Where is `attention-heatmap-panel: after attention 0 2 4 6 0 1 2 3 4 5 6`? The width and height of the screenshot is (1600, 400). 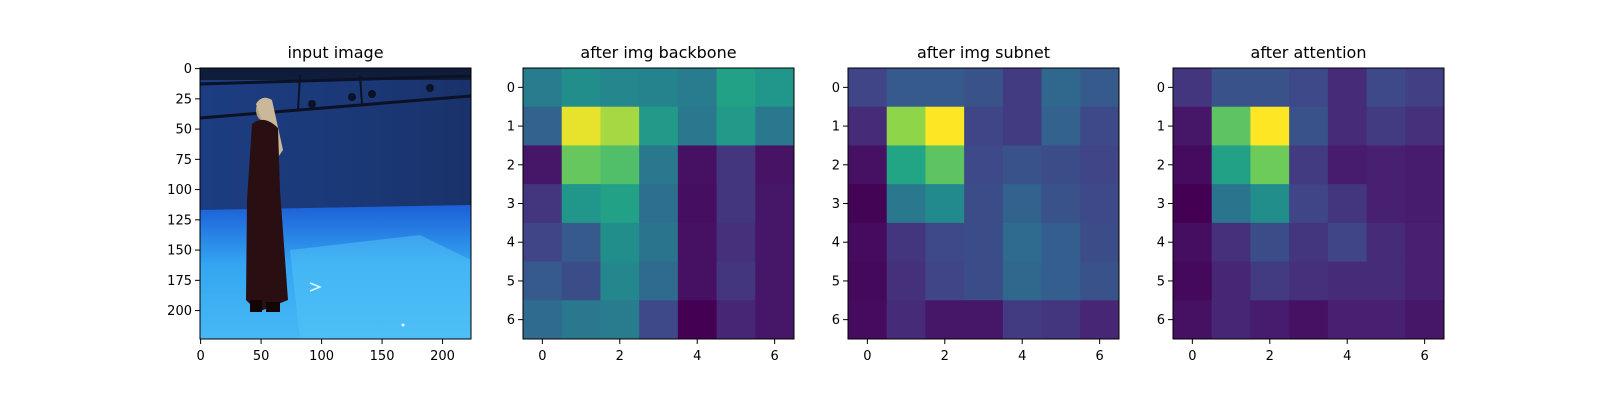
attention-heatmap-panel: after attention 0 2 4 6 0 1 2 3 4 5 6 is located at coordinates (1301, 203).